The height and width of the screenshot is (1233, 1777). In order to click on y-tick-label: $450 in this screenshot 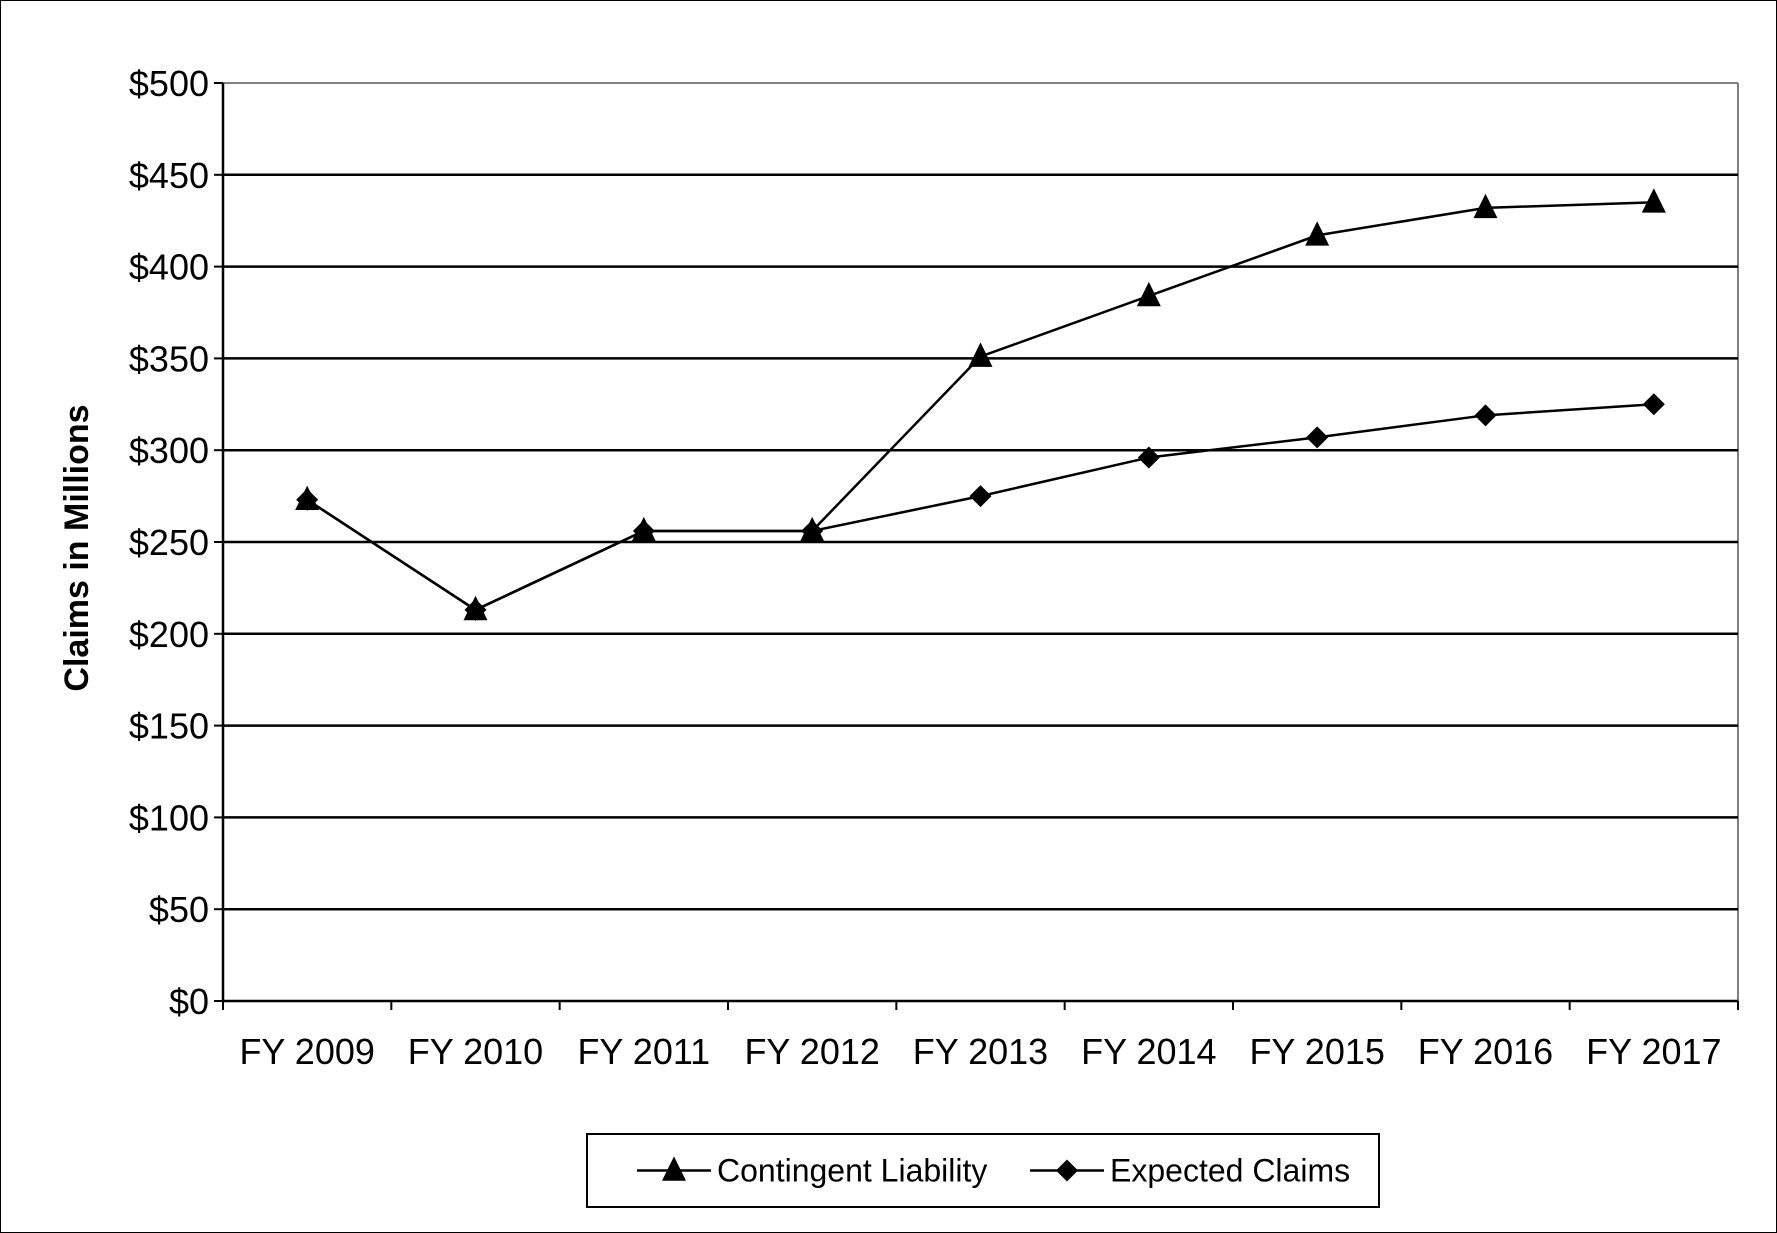, I will do `click(169, 175)`.